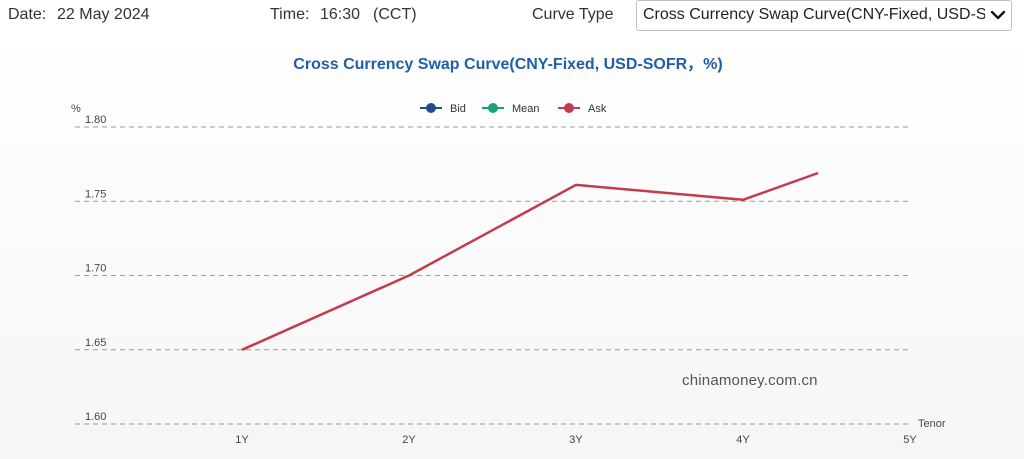 Image resolution: width=1024 pixels, height=459 pixels. I want to click on timezone-label: (CCT), so click(395, 14).